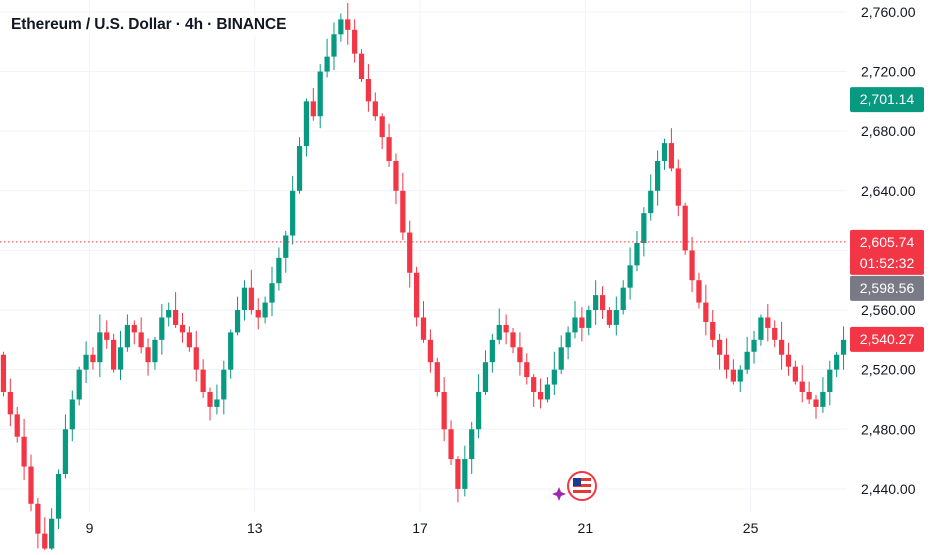 This screenshot has width=932, height=555. I want to click on flag-icon, so click(582, 486).